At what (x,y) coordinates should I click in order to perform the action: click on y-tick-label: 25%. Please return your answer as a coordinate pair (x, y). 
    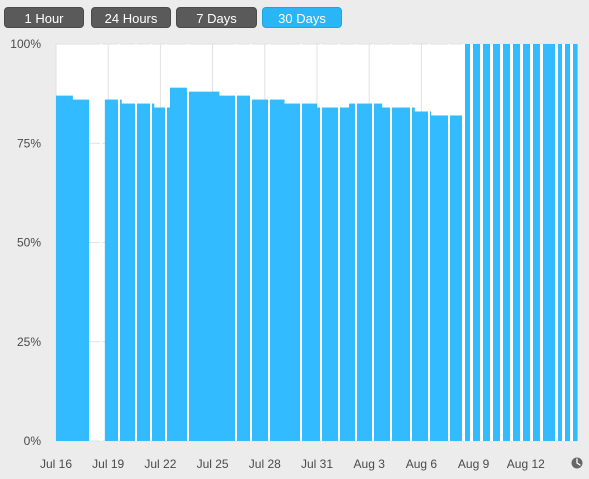
    Looking at the image, I should click on (29, 342).